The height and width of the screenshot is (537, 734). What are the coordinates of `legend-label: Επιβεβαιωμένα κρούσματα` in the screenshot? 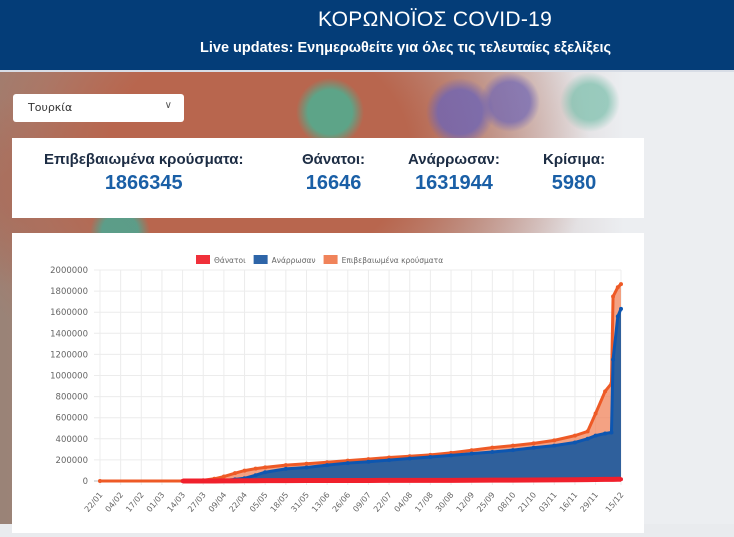 It's located at (393, 260).